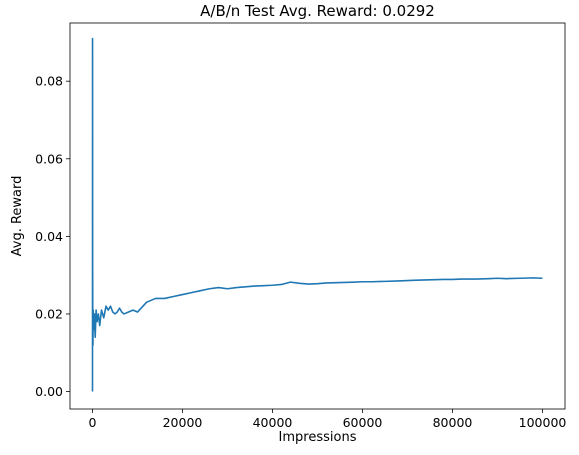 Image resolution: width=579 pixels, height=455 pixels. Describe the element at coordinates (453, 422) in the screenshot. I see `x-tick-label: 80000` at that location.